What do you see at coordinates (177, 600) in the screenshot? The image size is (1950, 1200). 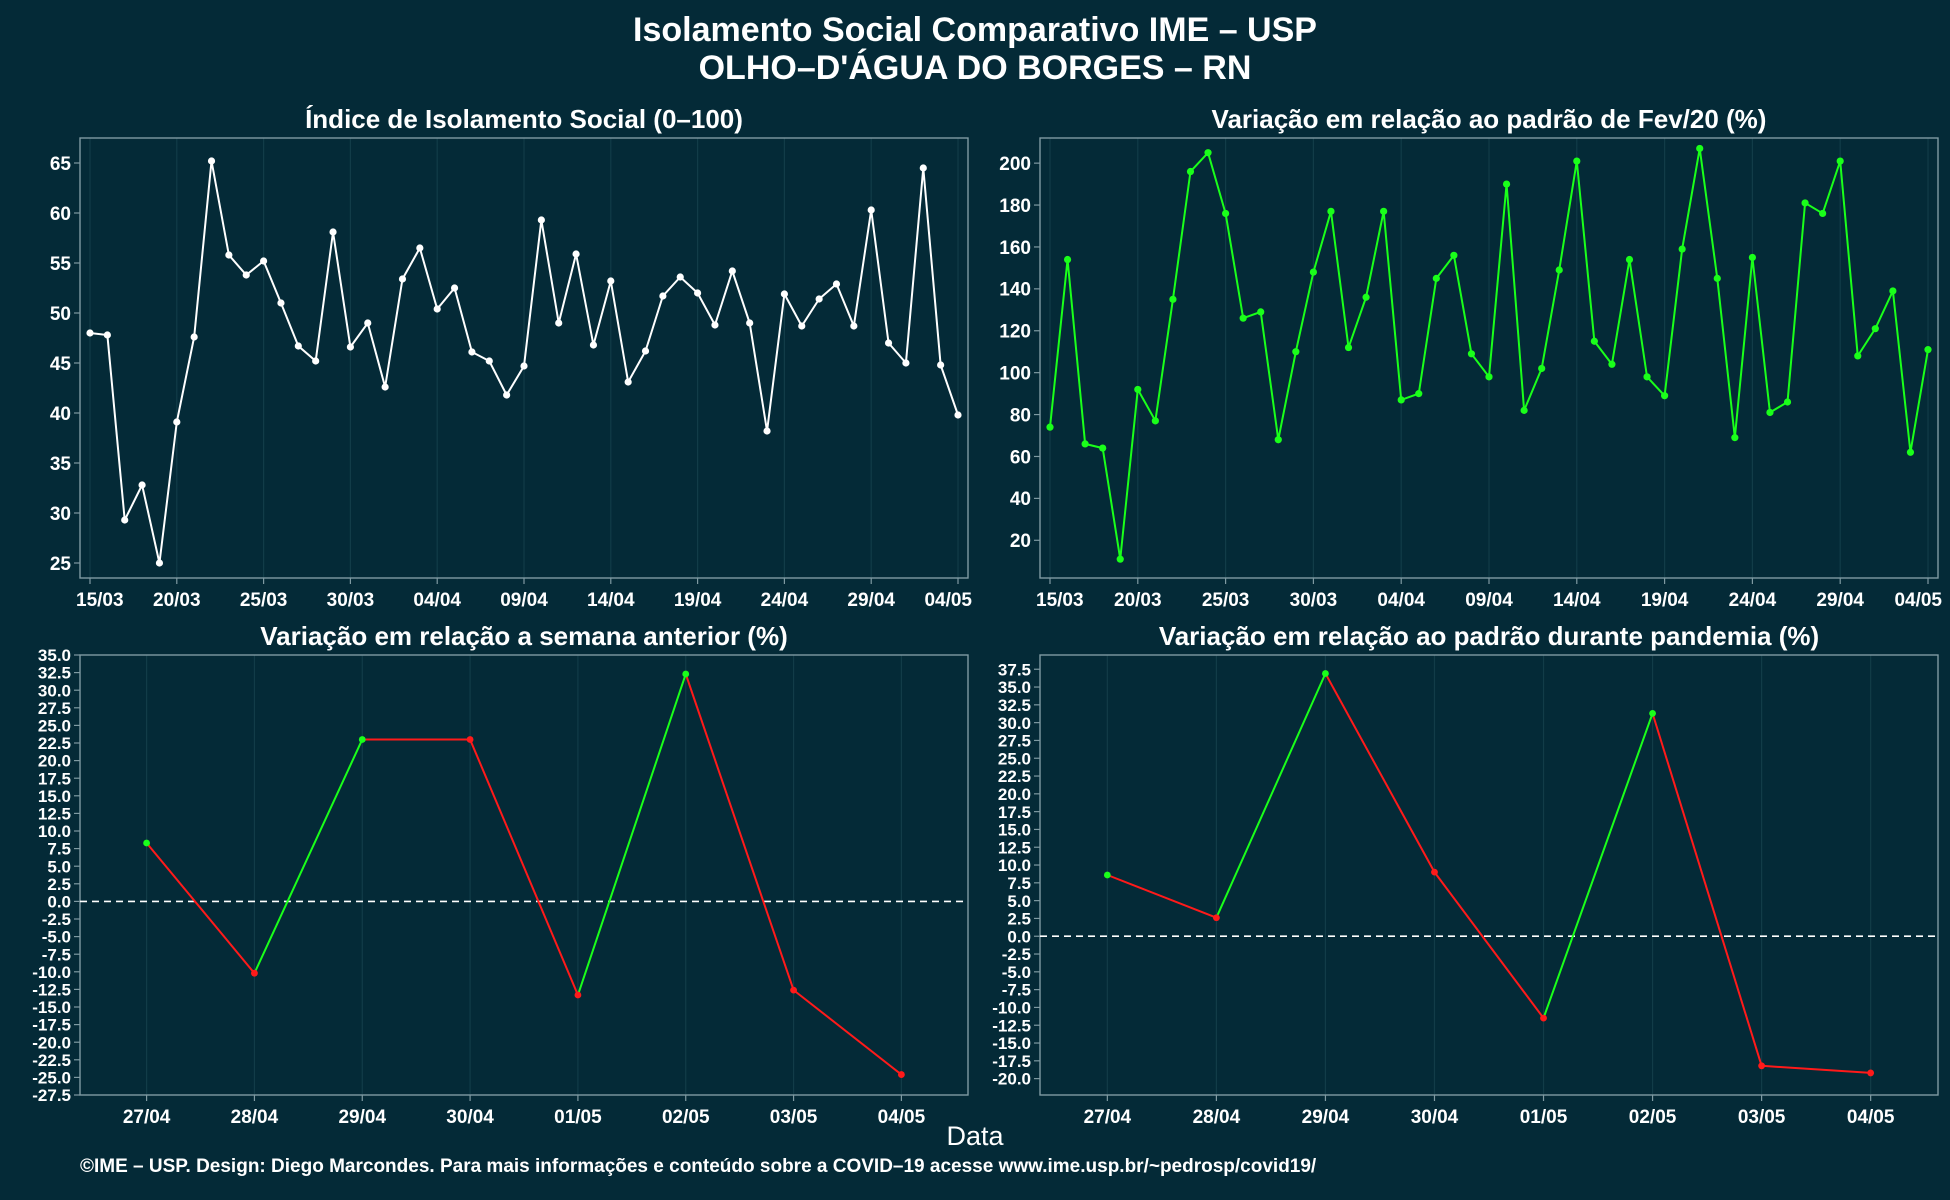 I see `x-tick-label: 20/03` at bounding box center [177, 600].